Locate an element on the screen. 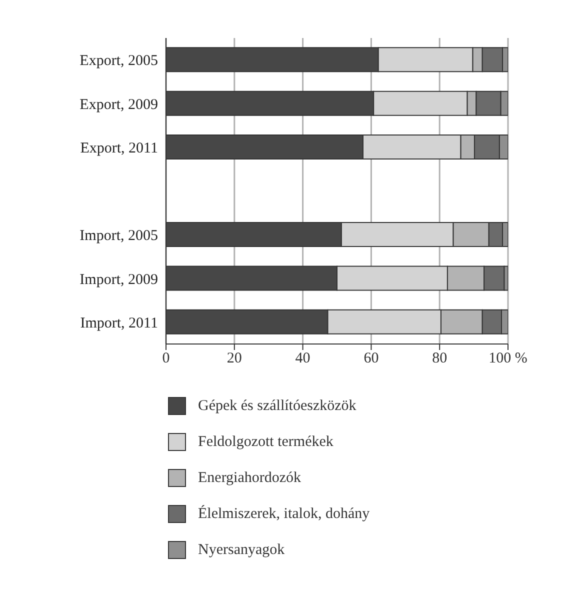 Image resolution: width=568 pixels, height=590 pixels. legend-label: Energiahordozók is located at coordinates (250, 478).